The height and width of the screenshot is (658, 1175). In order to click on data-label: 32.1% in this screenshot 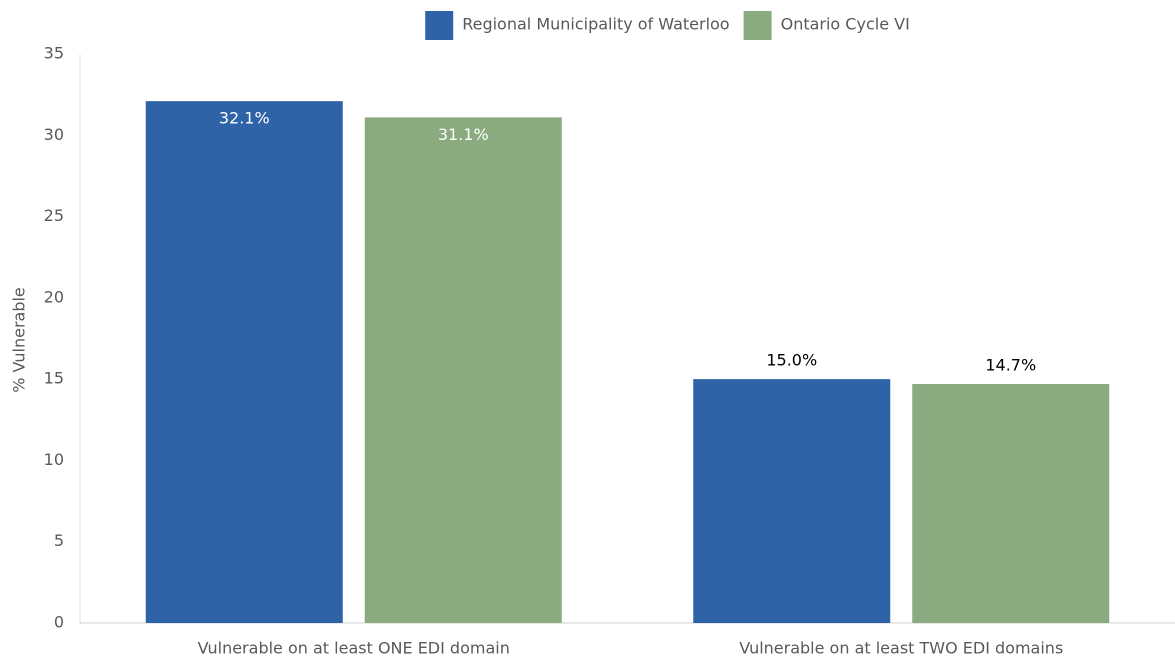, I will do `click(244, 118)`.